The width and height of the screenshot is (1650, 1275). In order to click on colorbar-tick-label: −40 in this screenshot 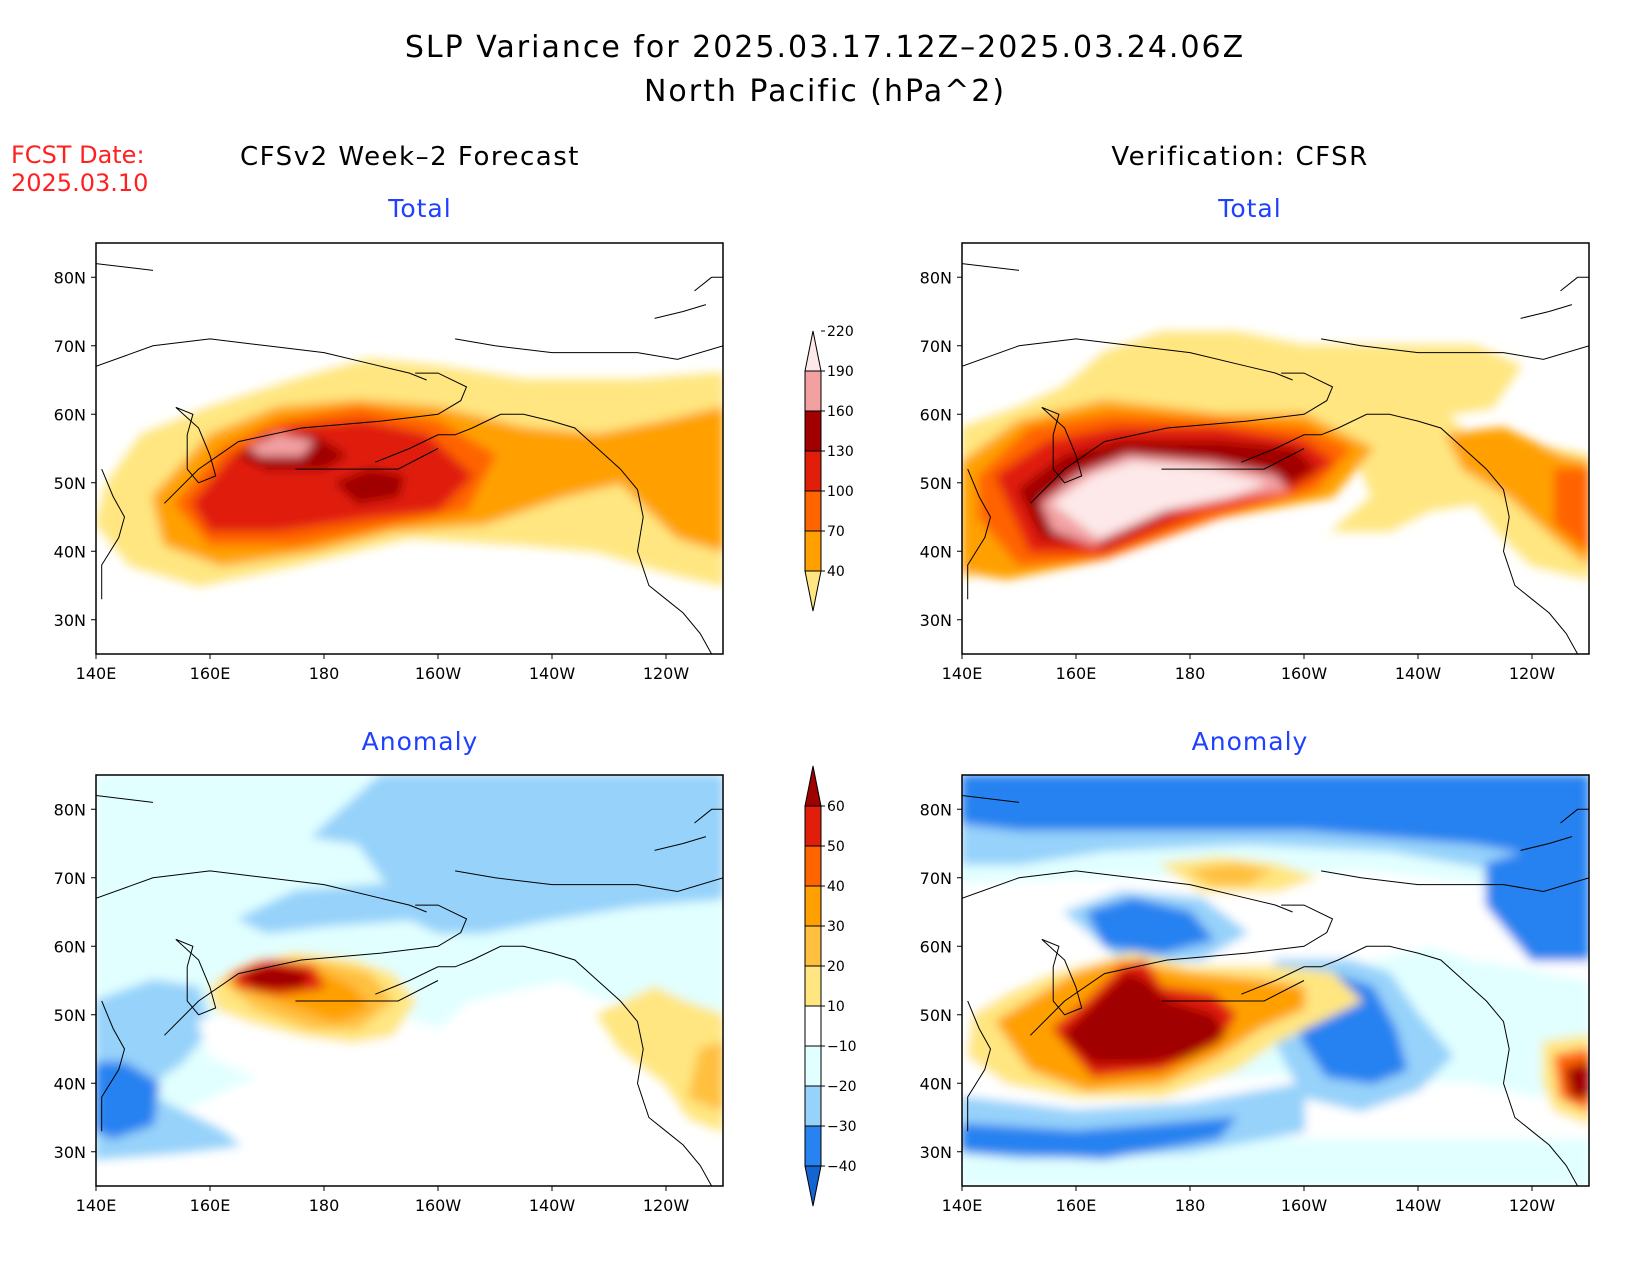, I will do `click(842, 1167)`.